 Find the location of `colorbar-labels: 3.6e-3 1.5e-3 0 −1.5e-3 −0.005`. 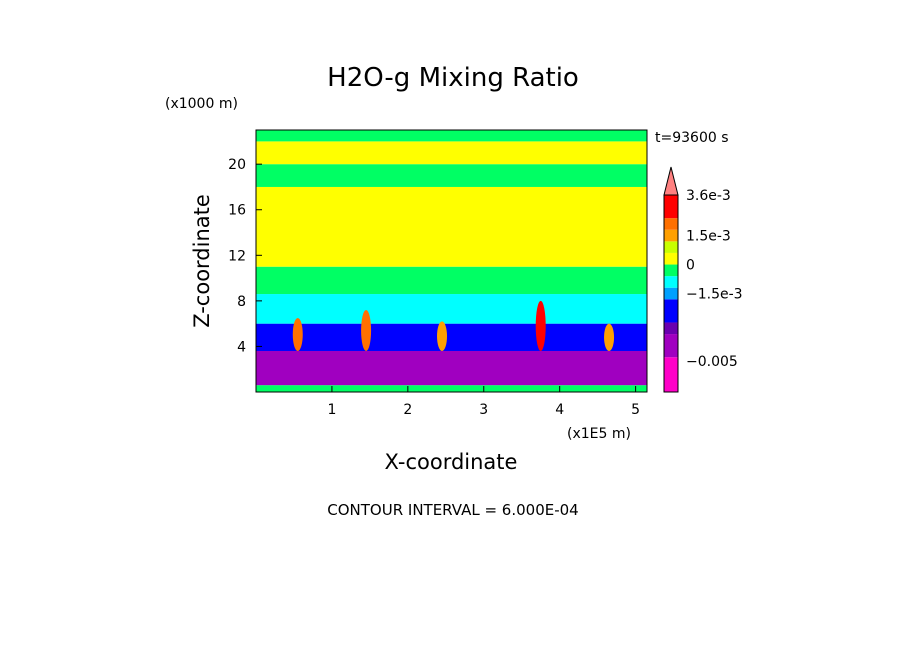

colorbar-labels: 3.6e-3 1.5e-3 0 −1.5e-3 −0.005 is located at coordinates (714, 279).